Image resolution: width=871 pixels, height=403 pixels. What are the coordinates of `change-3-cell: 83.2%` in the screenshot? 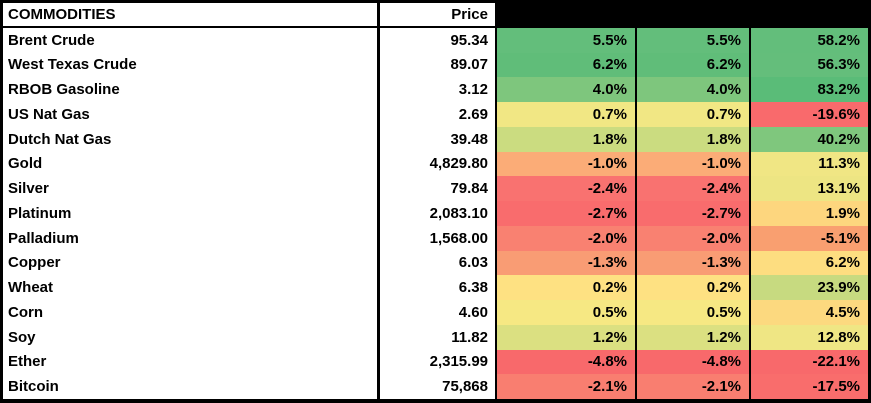 It's located at (809, 89).